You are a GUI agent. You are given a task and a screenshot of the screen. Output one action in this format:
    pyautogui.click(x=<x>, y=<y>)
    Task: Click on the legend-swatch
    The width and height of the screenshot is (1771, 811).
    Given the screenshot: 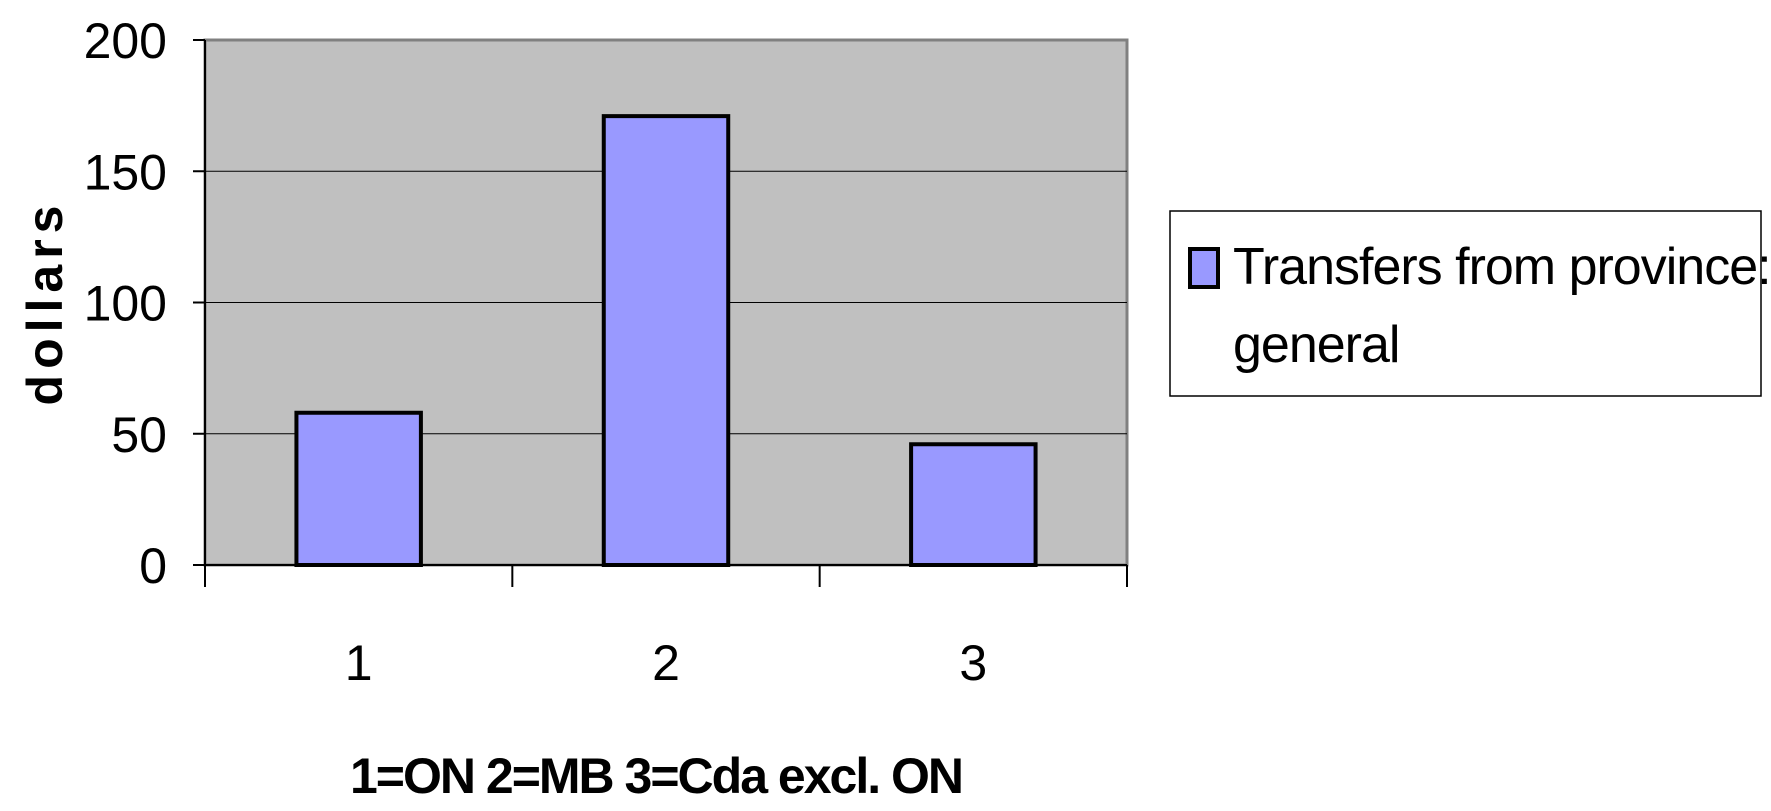 What is the action you would take?
    pyautogui.click(x=1204, y=268)
    